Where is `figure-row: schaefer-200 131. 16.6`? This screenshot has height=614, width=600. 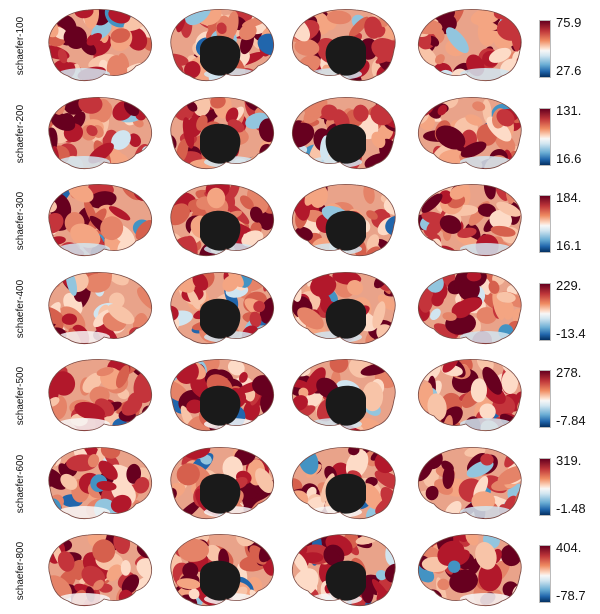 figure-row: schaefer-200 131. 16.6 is located at coordinates (300, 133).